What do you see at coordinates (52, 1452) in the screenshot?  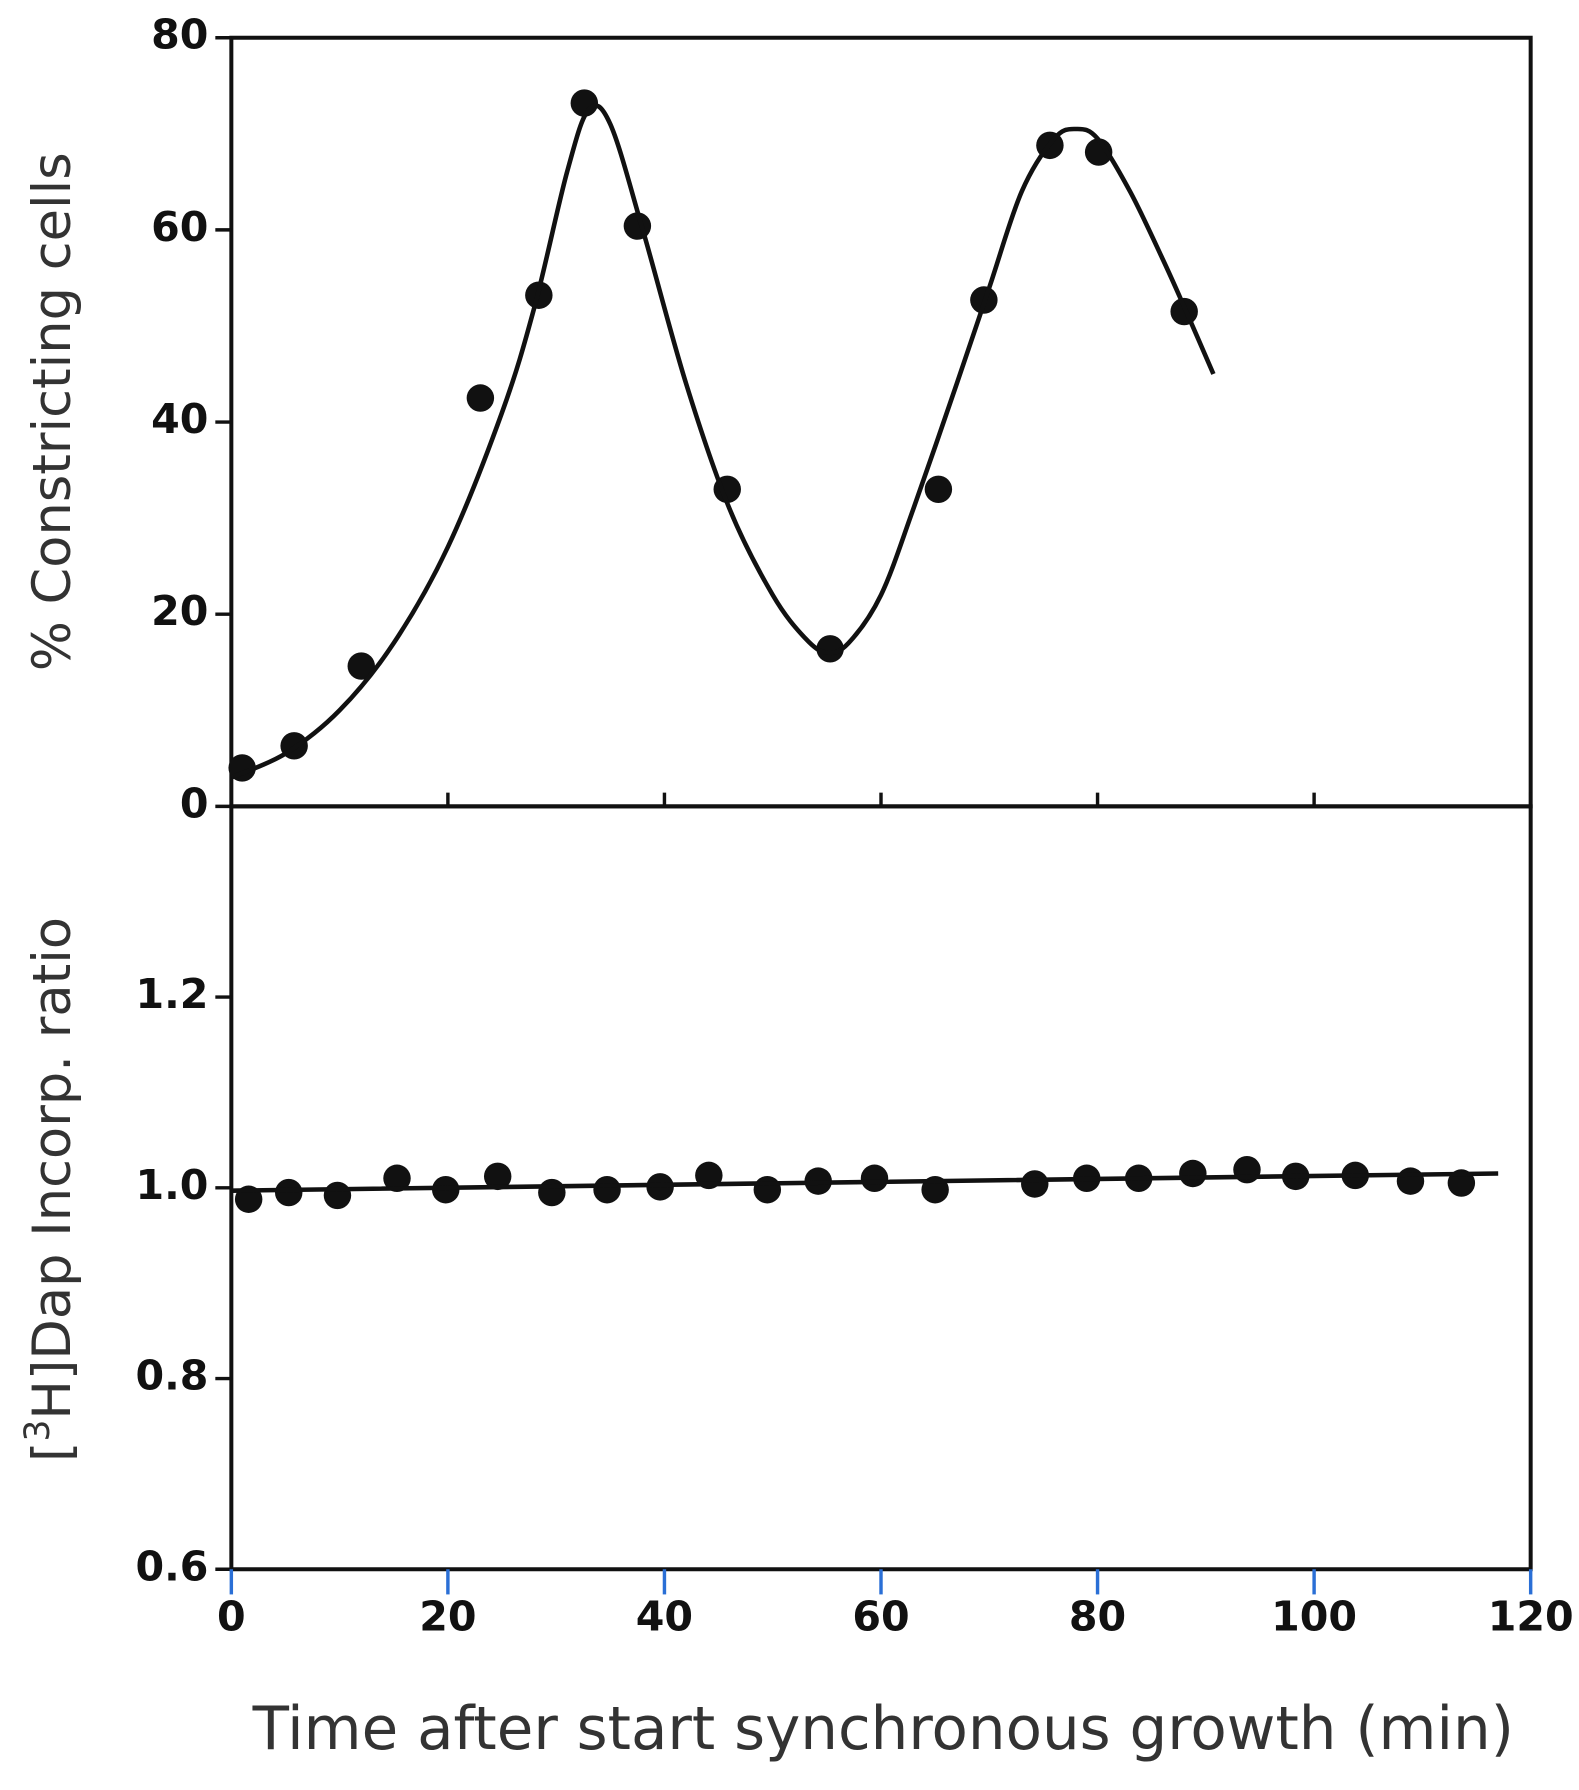 I see `y-label-part: [` at bounding box center [52, 1452].